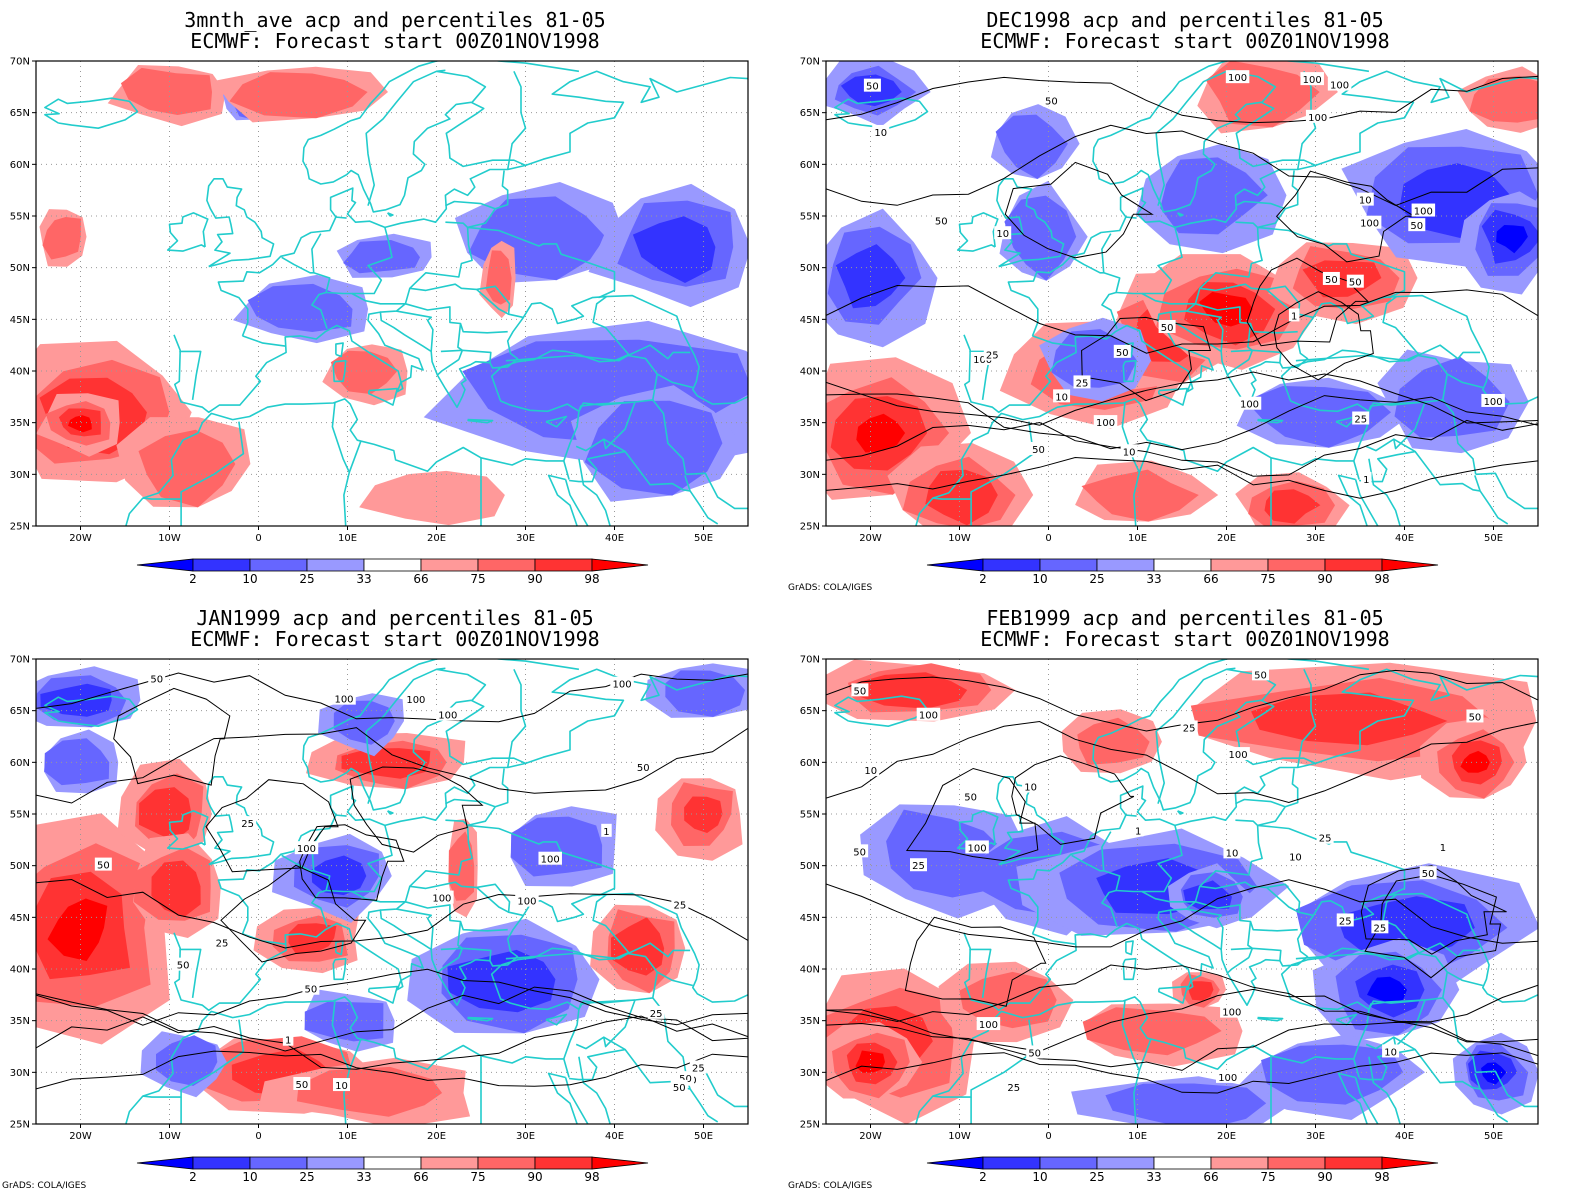 This screenshot has height=1196, width=1596. I want to click on lat-label: 30N, so click(810, 1073).